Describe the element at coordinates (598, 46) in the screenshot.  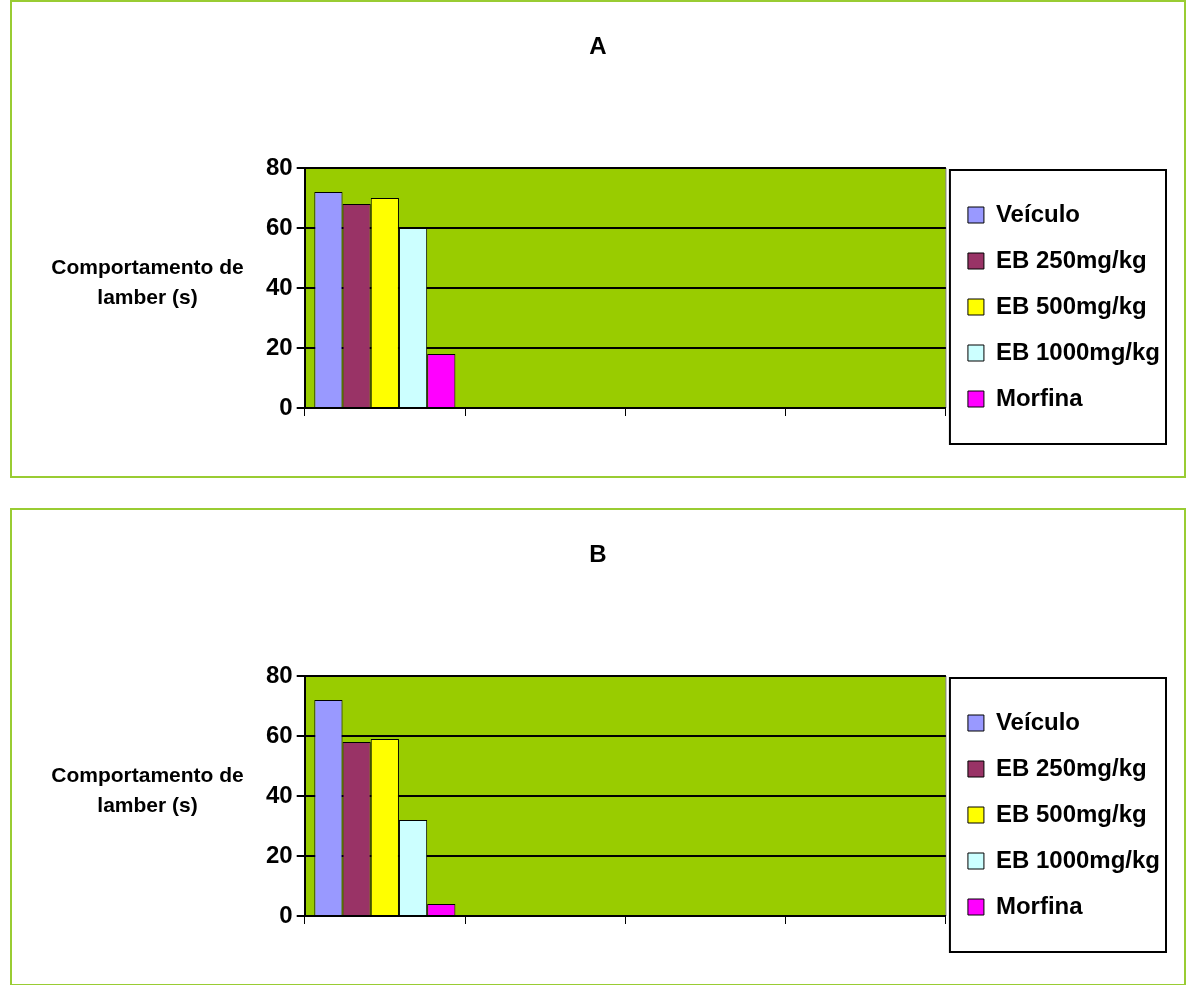
I see `chart-title: A` at that location.